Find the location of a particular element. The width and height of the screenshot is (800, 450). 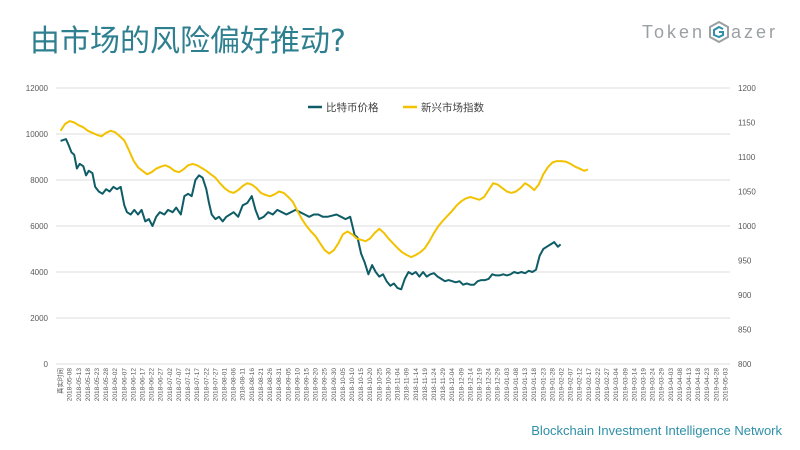

x-tick-label: 2018-12-14 is located at coordinates (470, 385).